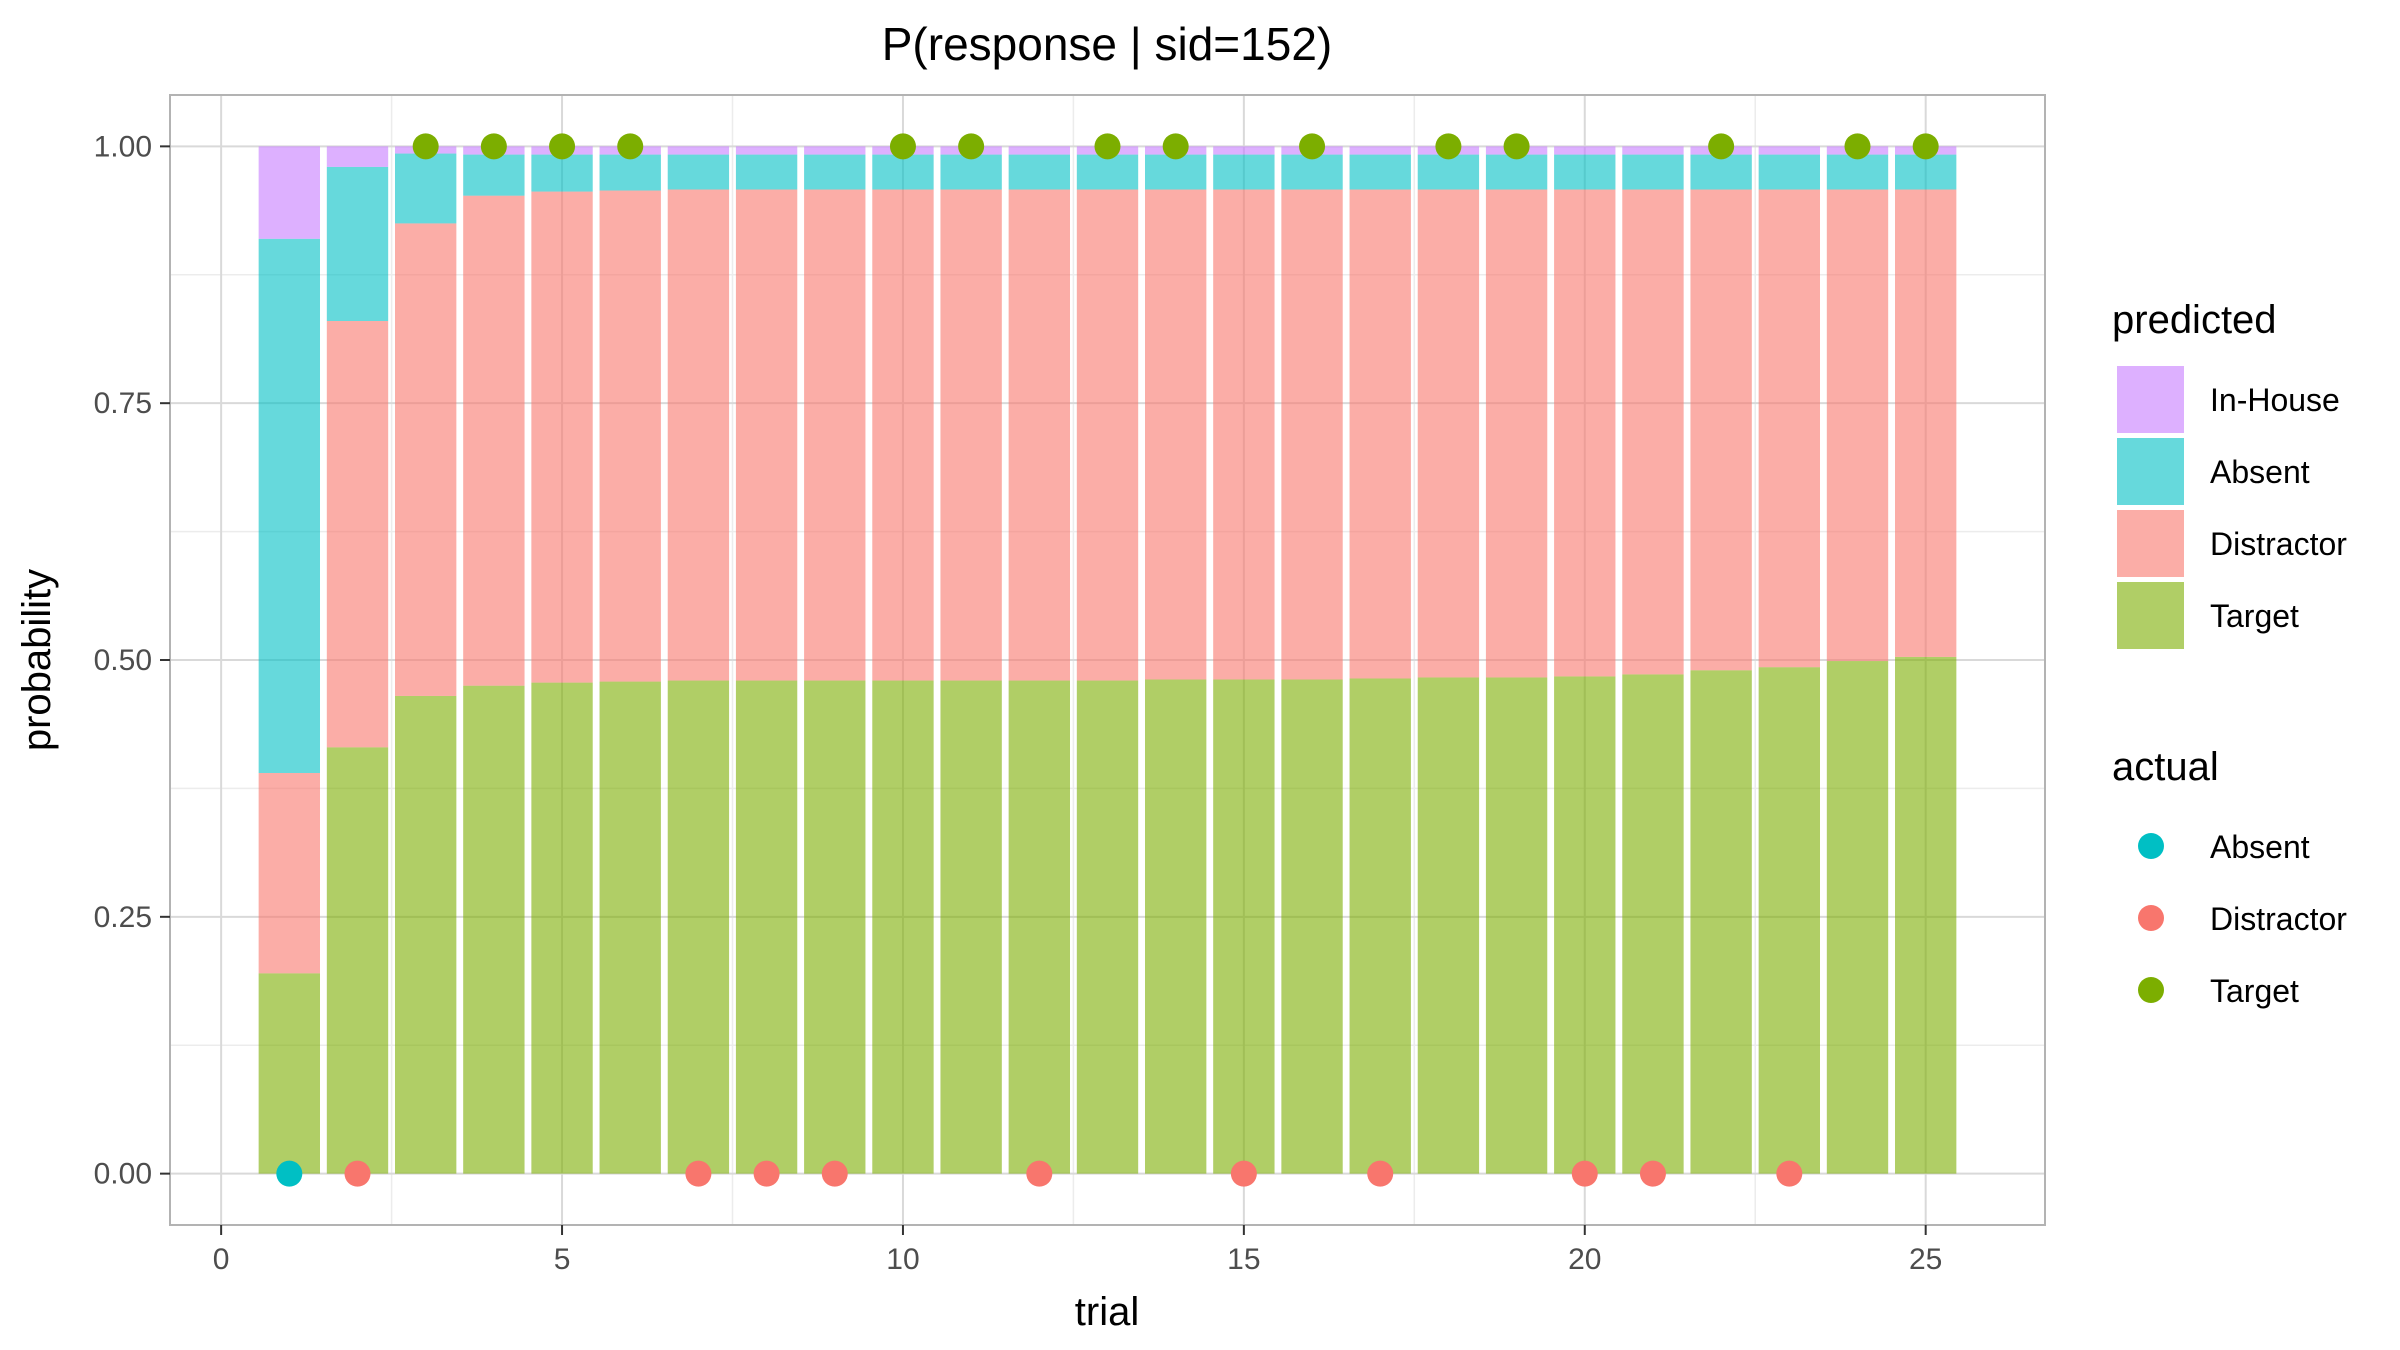 This screenshot has height=1350, width=2400. I want to click on legend-actual-title: actual, so click(2165, 767).